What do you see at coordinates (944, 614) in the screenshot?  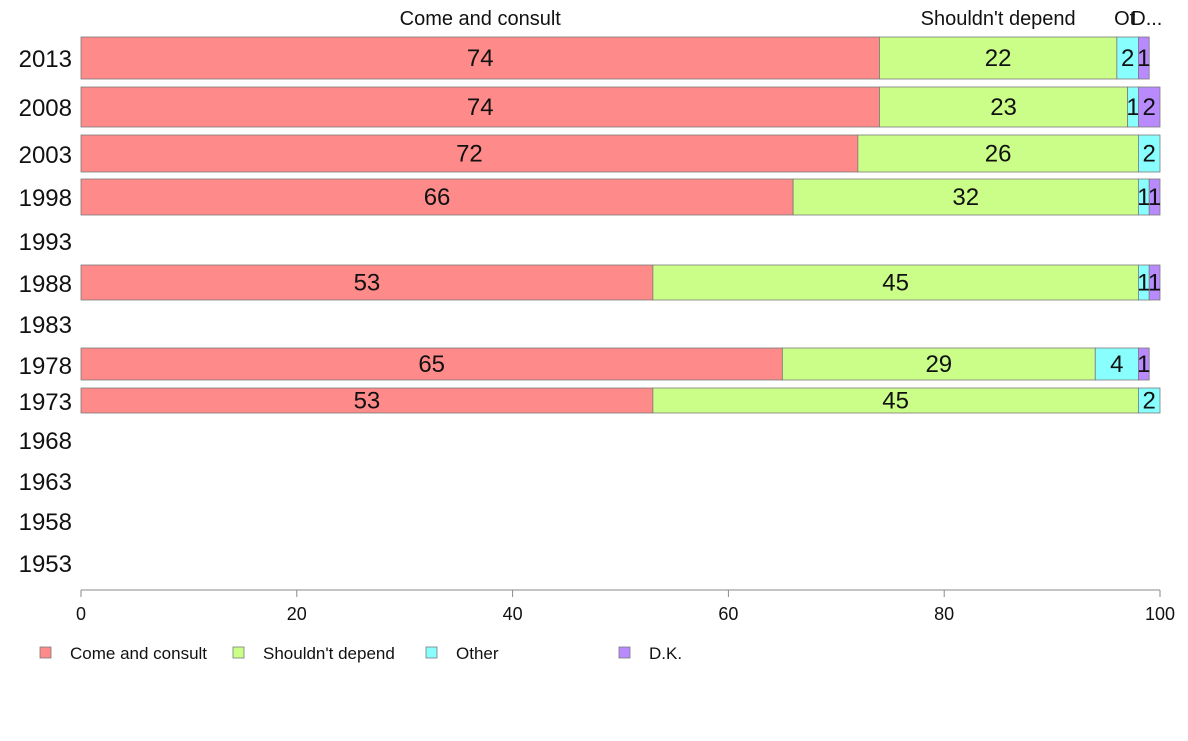 I see `x-tick-label: 80` at bounding box center [944, 614].